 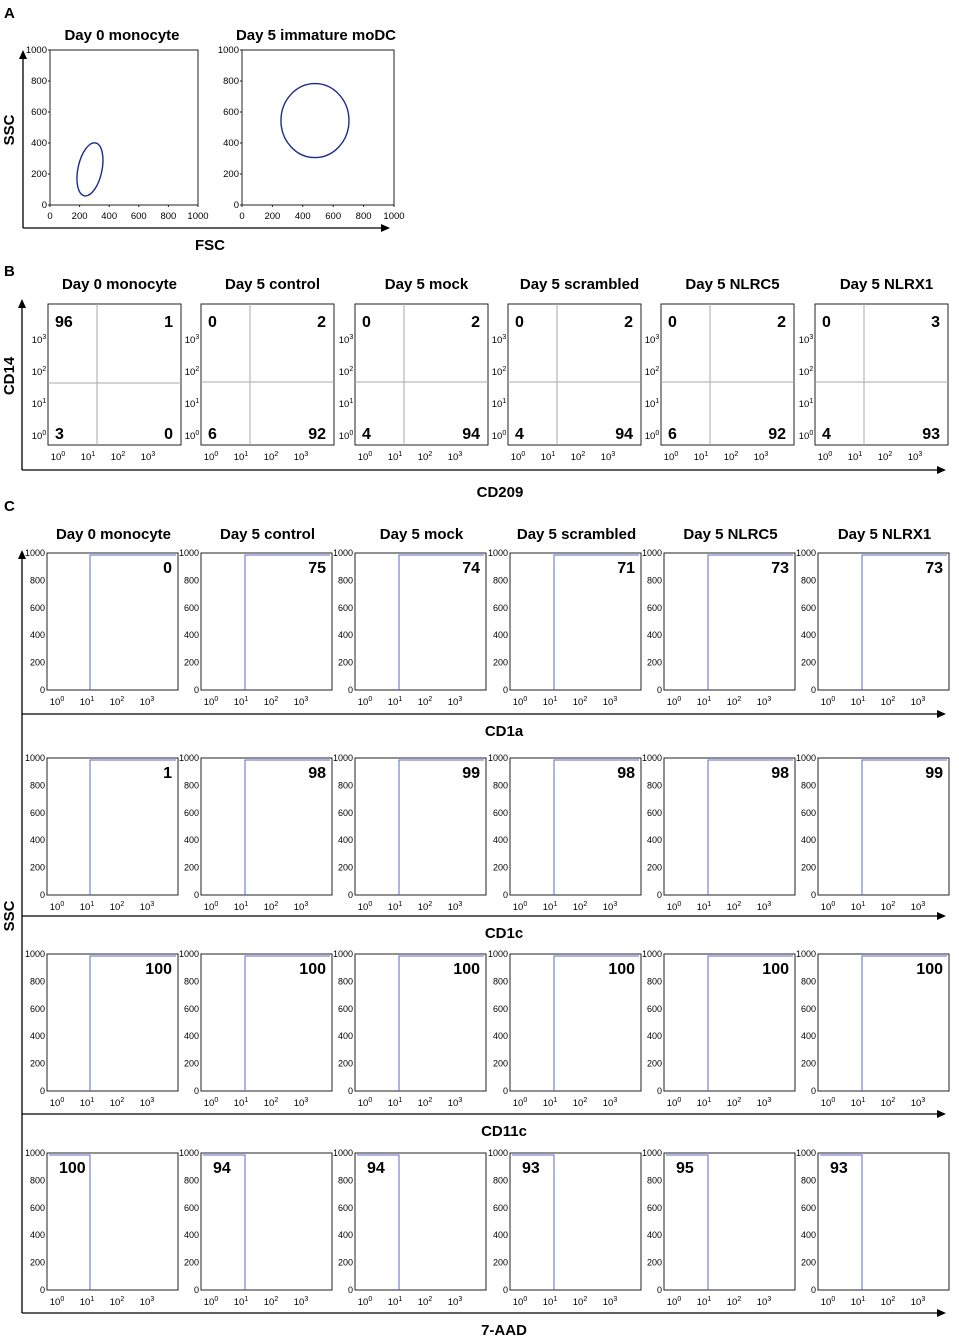 What do you see at coordinates (781, 322) in the screenshot?
I see `quadrant-value-upper-right: 2` at bounding box center [781, 322].